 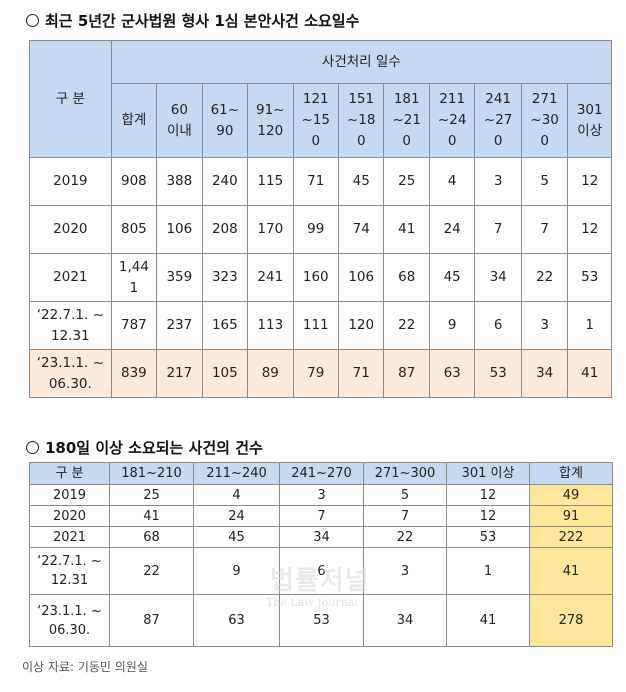 What do you see at coordinates (179, 277) in the screenshot?
I see `table-cell: 359` at bounding box center [179, 277].